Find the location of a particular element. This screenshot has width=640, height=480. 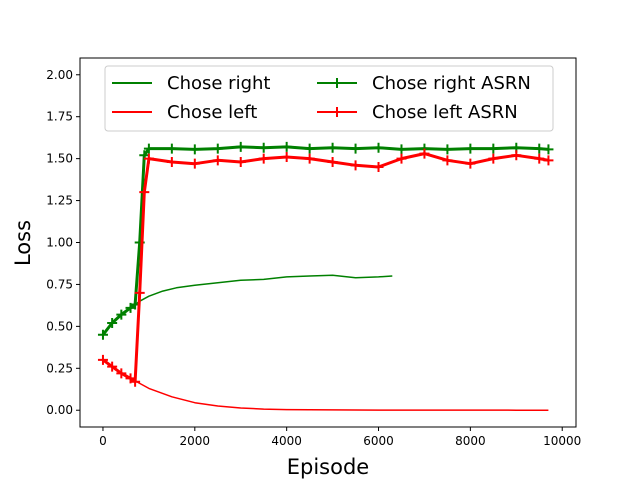

y-tick-label: 0.50 is located at coordinates (59, 326).